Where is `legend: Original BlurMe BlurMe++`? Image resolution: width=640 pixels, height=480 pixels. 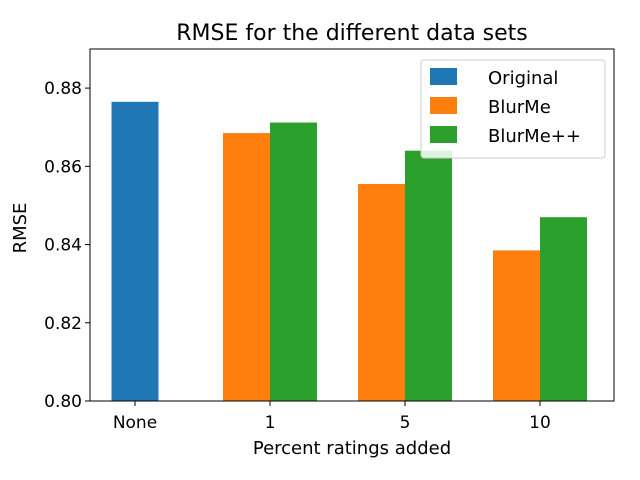 legend: Original BlurMe BlurMe++ is located at coordinates (513, 109).